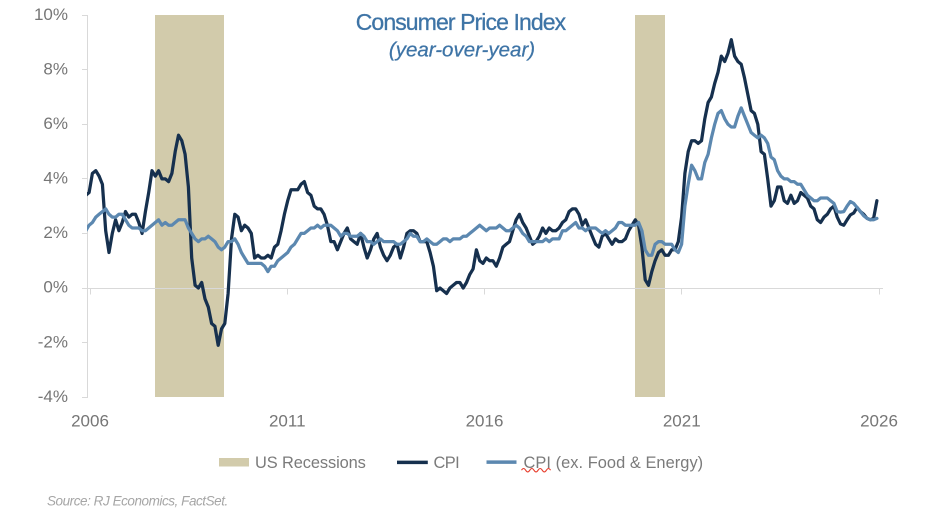 Image resolution: width=936 pixels, height=522 pixels. Describe the element at coordinates (55, 178) in the screenshot. I see `svg-text: 4%` at that location.